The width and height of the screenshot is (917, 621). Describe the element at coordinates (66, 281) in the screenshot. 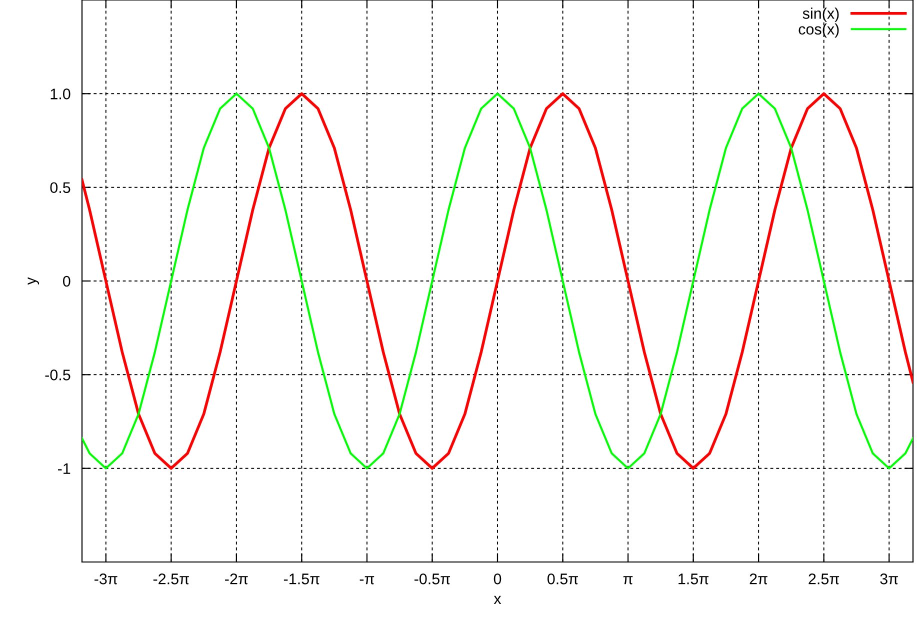

I see `y-tick-label: 0` at that location.